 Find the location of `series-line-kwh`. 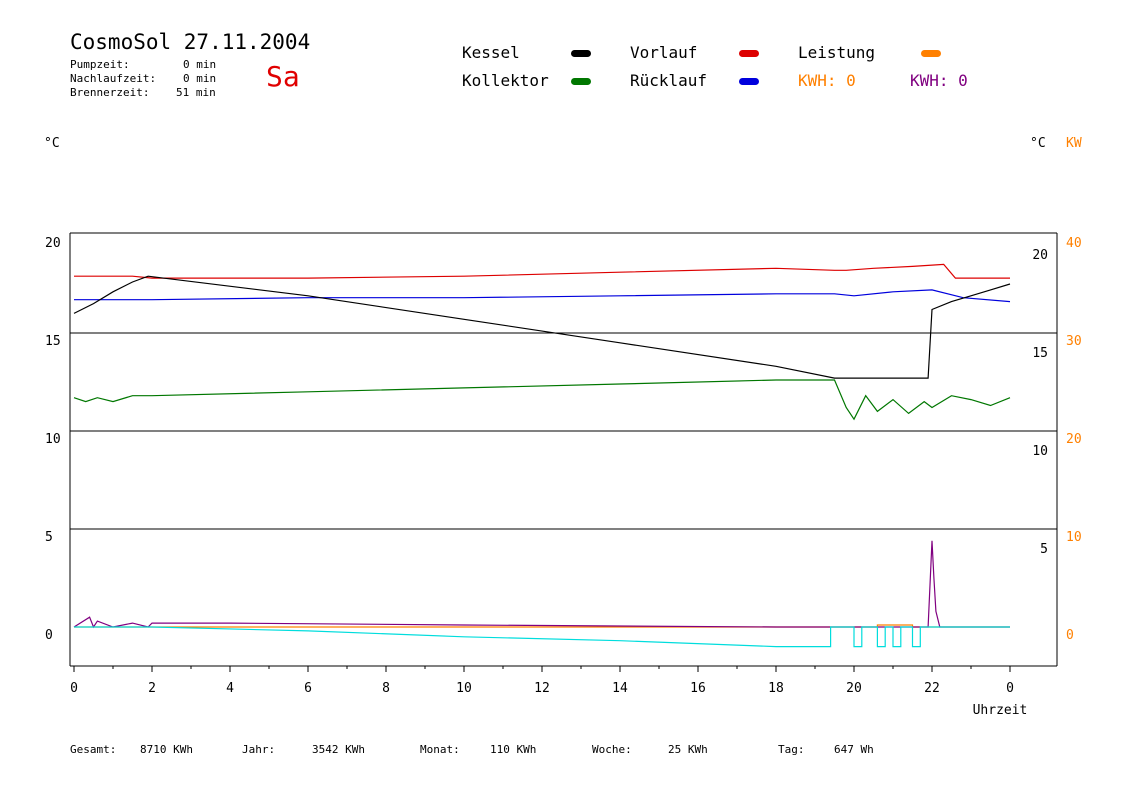

series-line-kwh is located at coordinates (541, 584).